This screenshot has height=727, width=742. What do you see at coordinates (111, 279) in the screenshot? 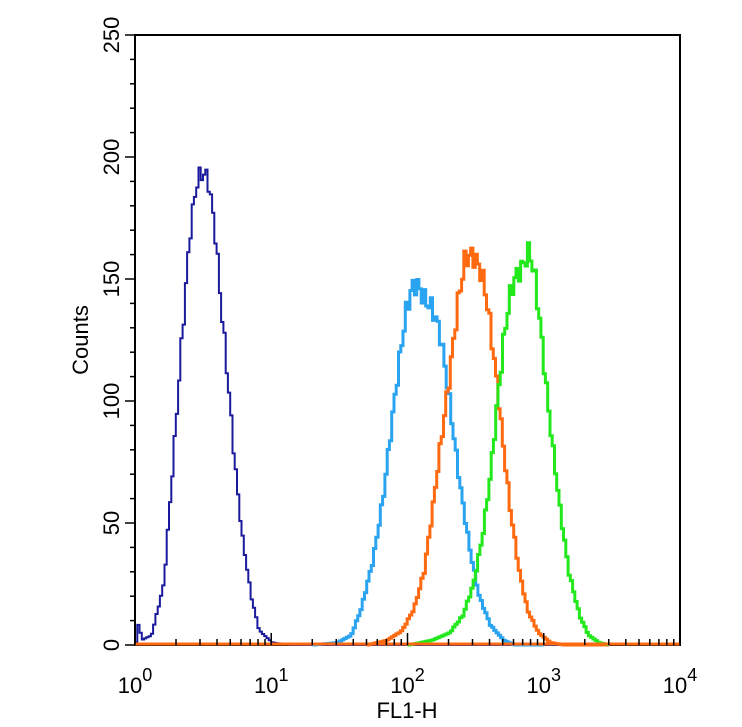
I see `y-tick-label: 150` at bounding box center [111, 279].